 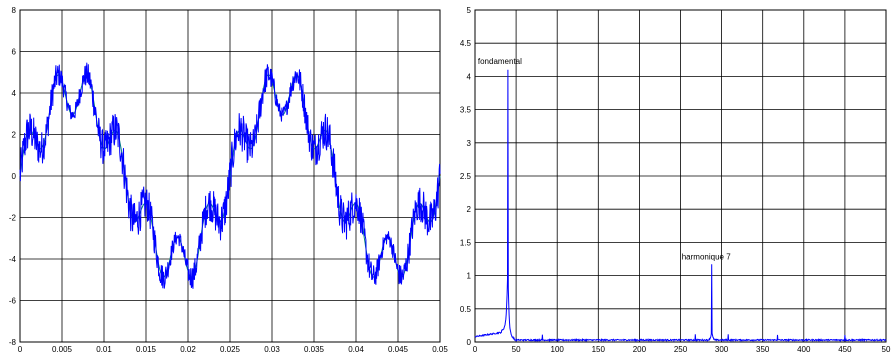 What do you see at coordinates (558, 349) in the screenshot?
I see `spectrum-plot-x-tick-label: 100` at bounding box center [558, 349].